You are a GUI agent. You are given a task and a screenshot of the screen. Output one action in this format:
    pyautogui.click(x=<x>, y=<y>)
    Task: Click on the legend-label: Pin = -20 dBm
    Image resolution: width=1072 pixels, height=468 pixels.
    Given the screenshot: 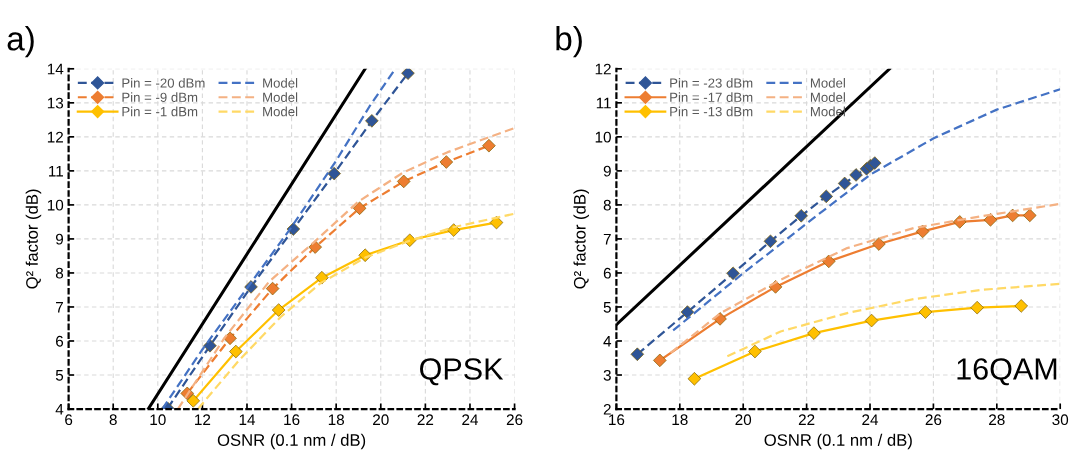 What is the action you would take?
    pyautogui.click(x=163, y=83)
    